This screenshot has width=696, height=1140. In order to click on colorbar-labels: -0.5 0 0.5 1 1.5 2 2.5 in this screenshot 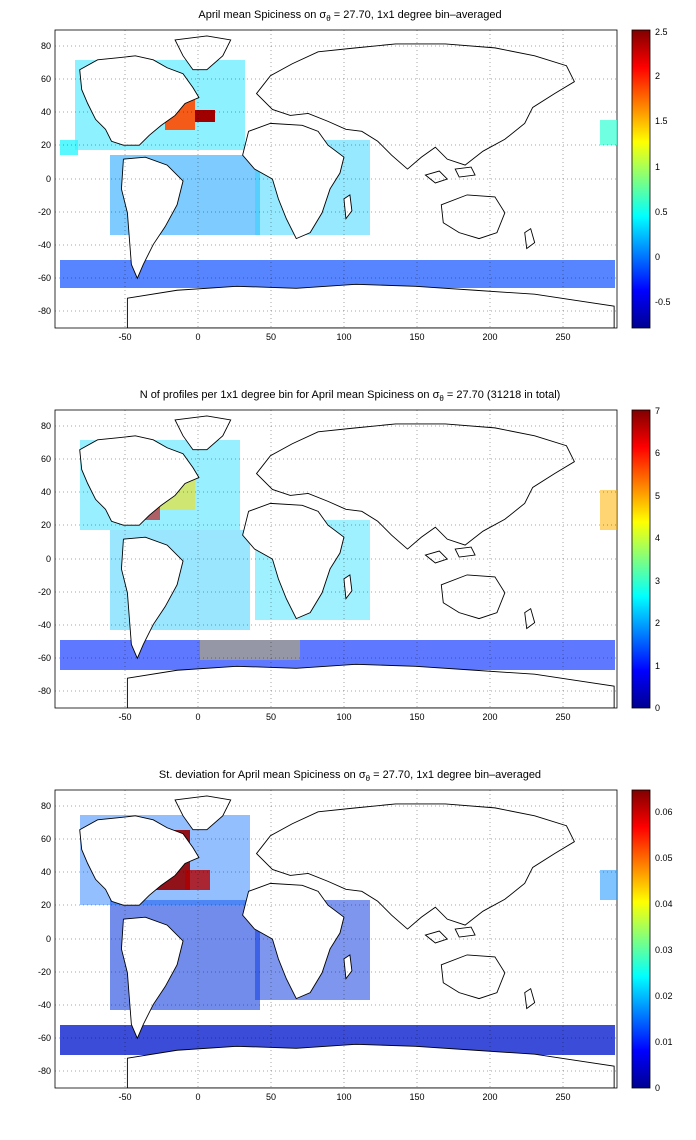, I will do `click(663, 167)`.